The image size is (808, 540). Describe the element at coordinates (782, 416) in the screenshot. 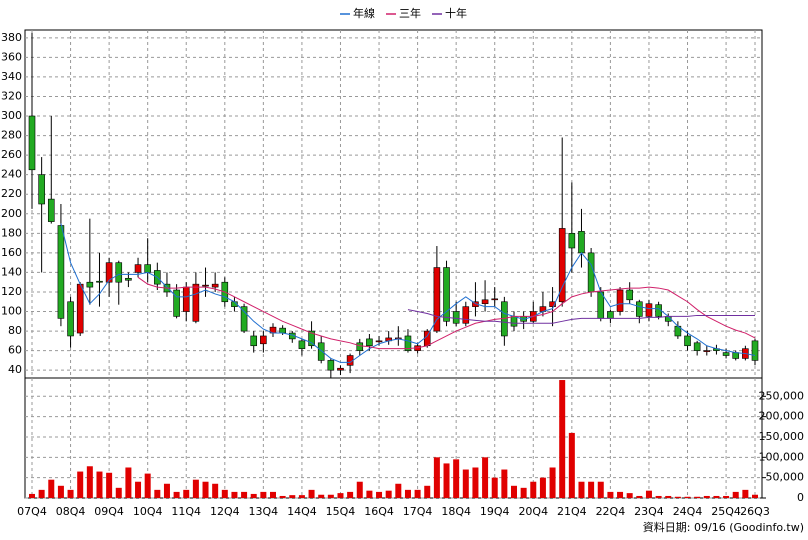

I see `y2-tick-label: 200,000` at that location.